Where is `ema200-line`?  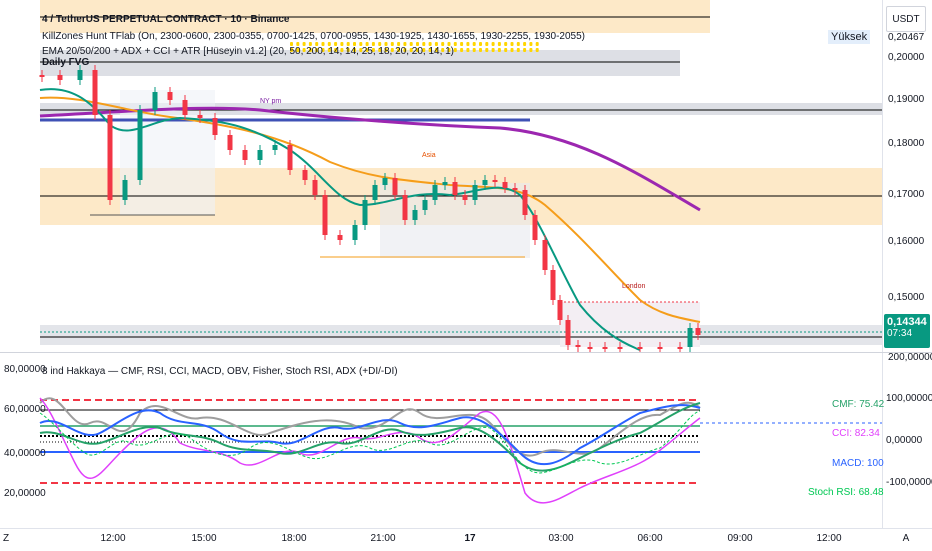 ema200-line is located at coordinates (370, 159).